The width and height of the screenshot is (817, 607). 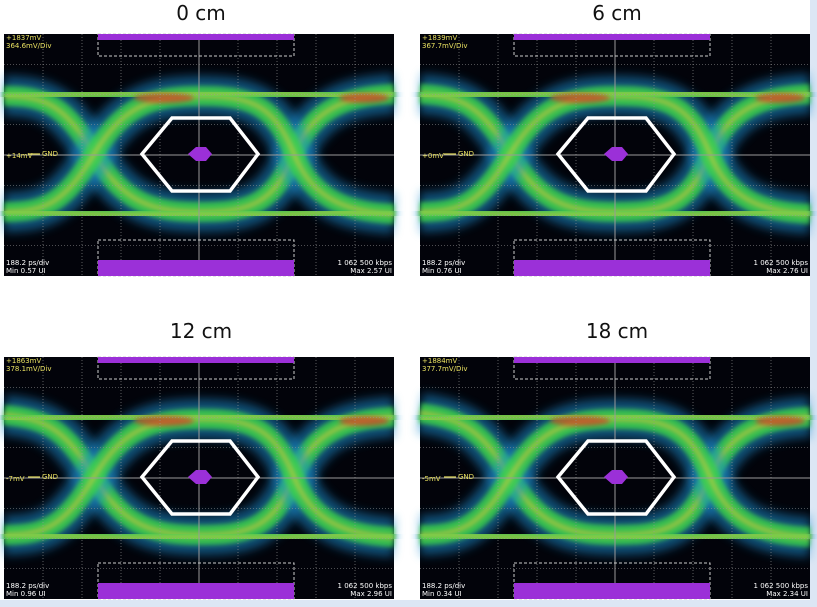 I want to click on voltage-top: +1863mV, so click(x=23, y=361).